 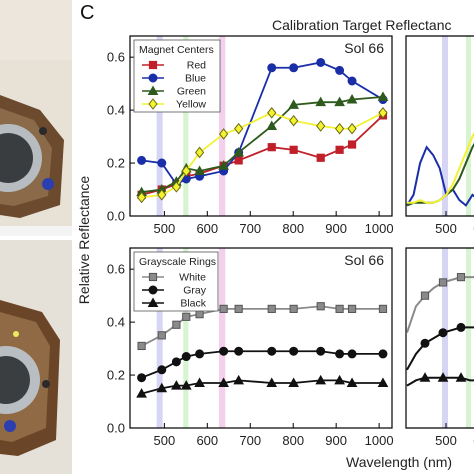 What do you see at coordinates (192, 278) in the screenshot?
I see `legend-label: White` at bounding box center [192, 278].